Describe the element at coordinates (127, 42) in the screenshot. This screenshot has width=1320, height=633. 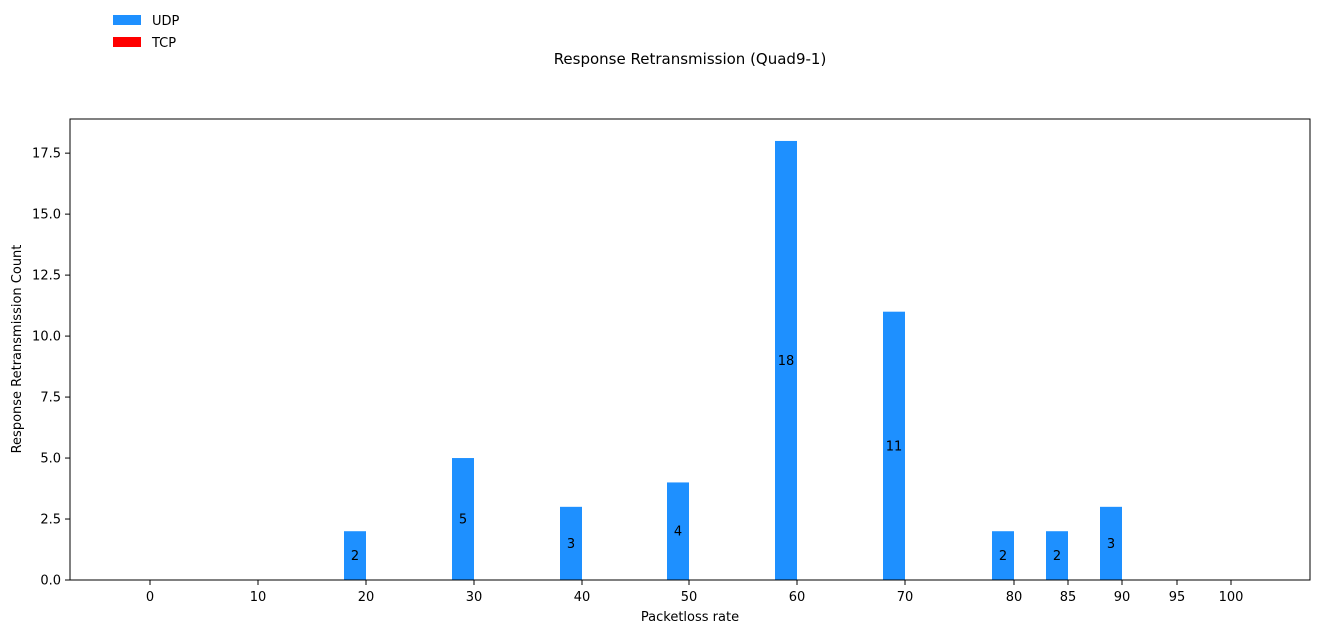
I see `legend-swatch-tcp` at that location.